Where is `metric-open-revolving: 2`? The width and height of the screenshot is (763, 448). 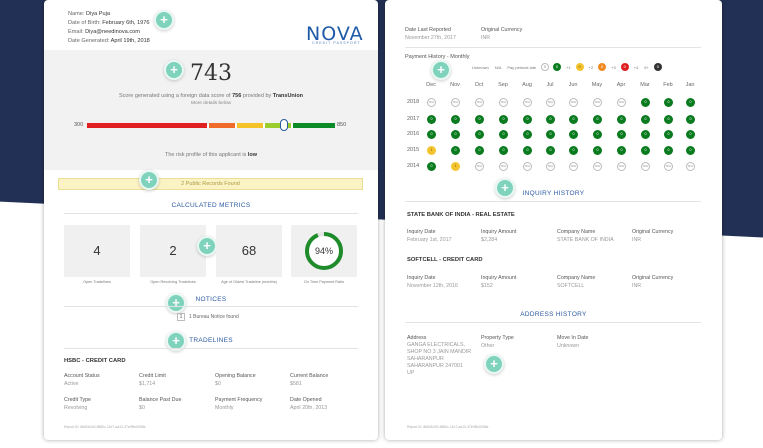 metric-open-revolving: 2 is located at coordinates (173, 251).